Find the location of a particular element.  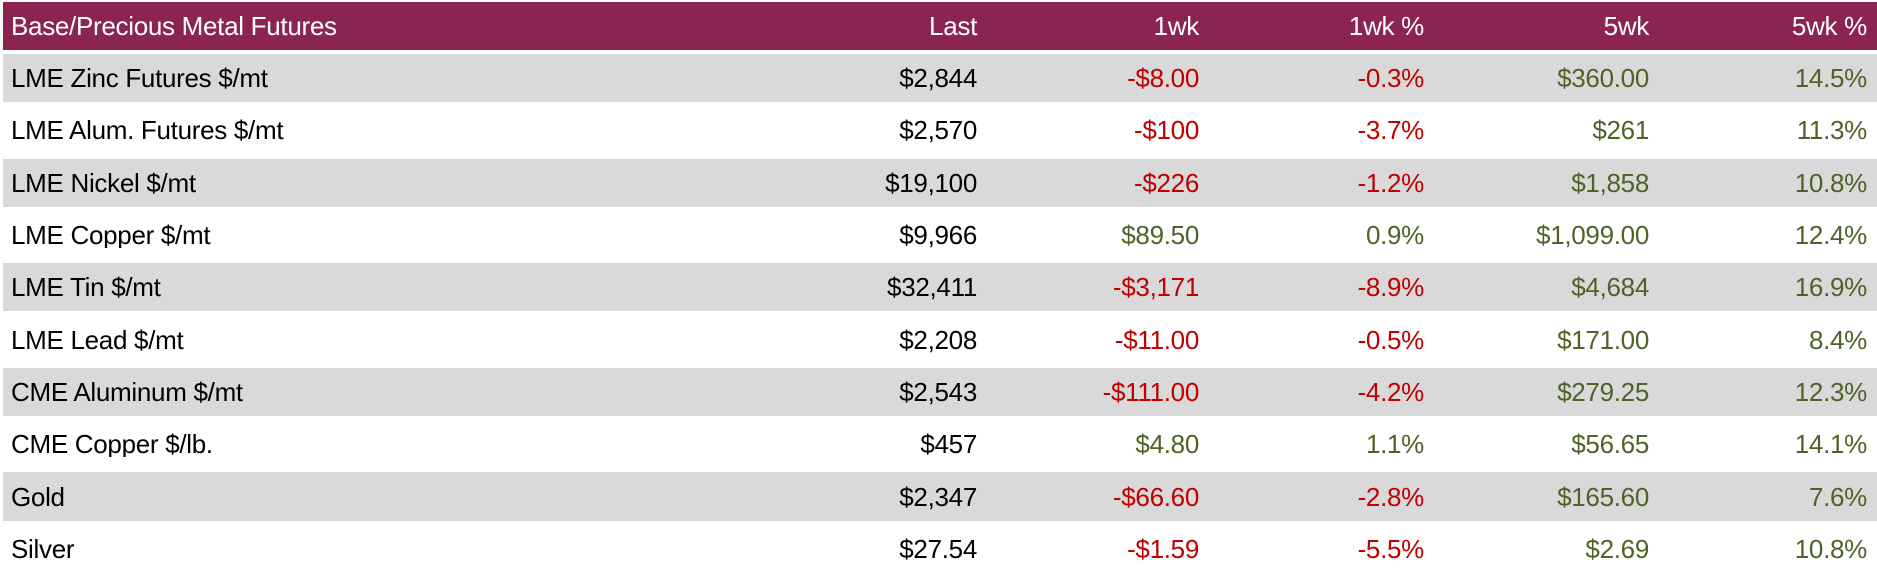

last-price-cell: $2,347 is located at coordinates (938, 496).